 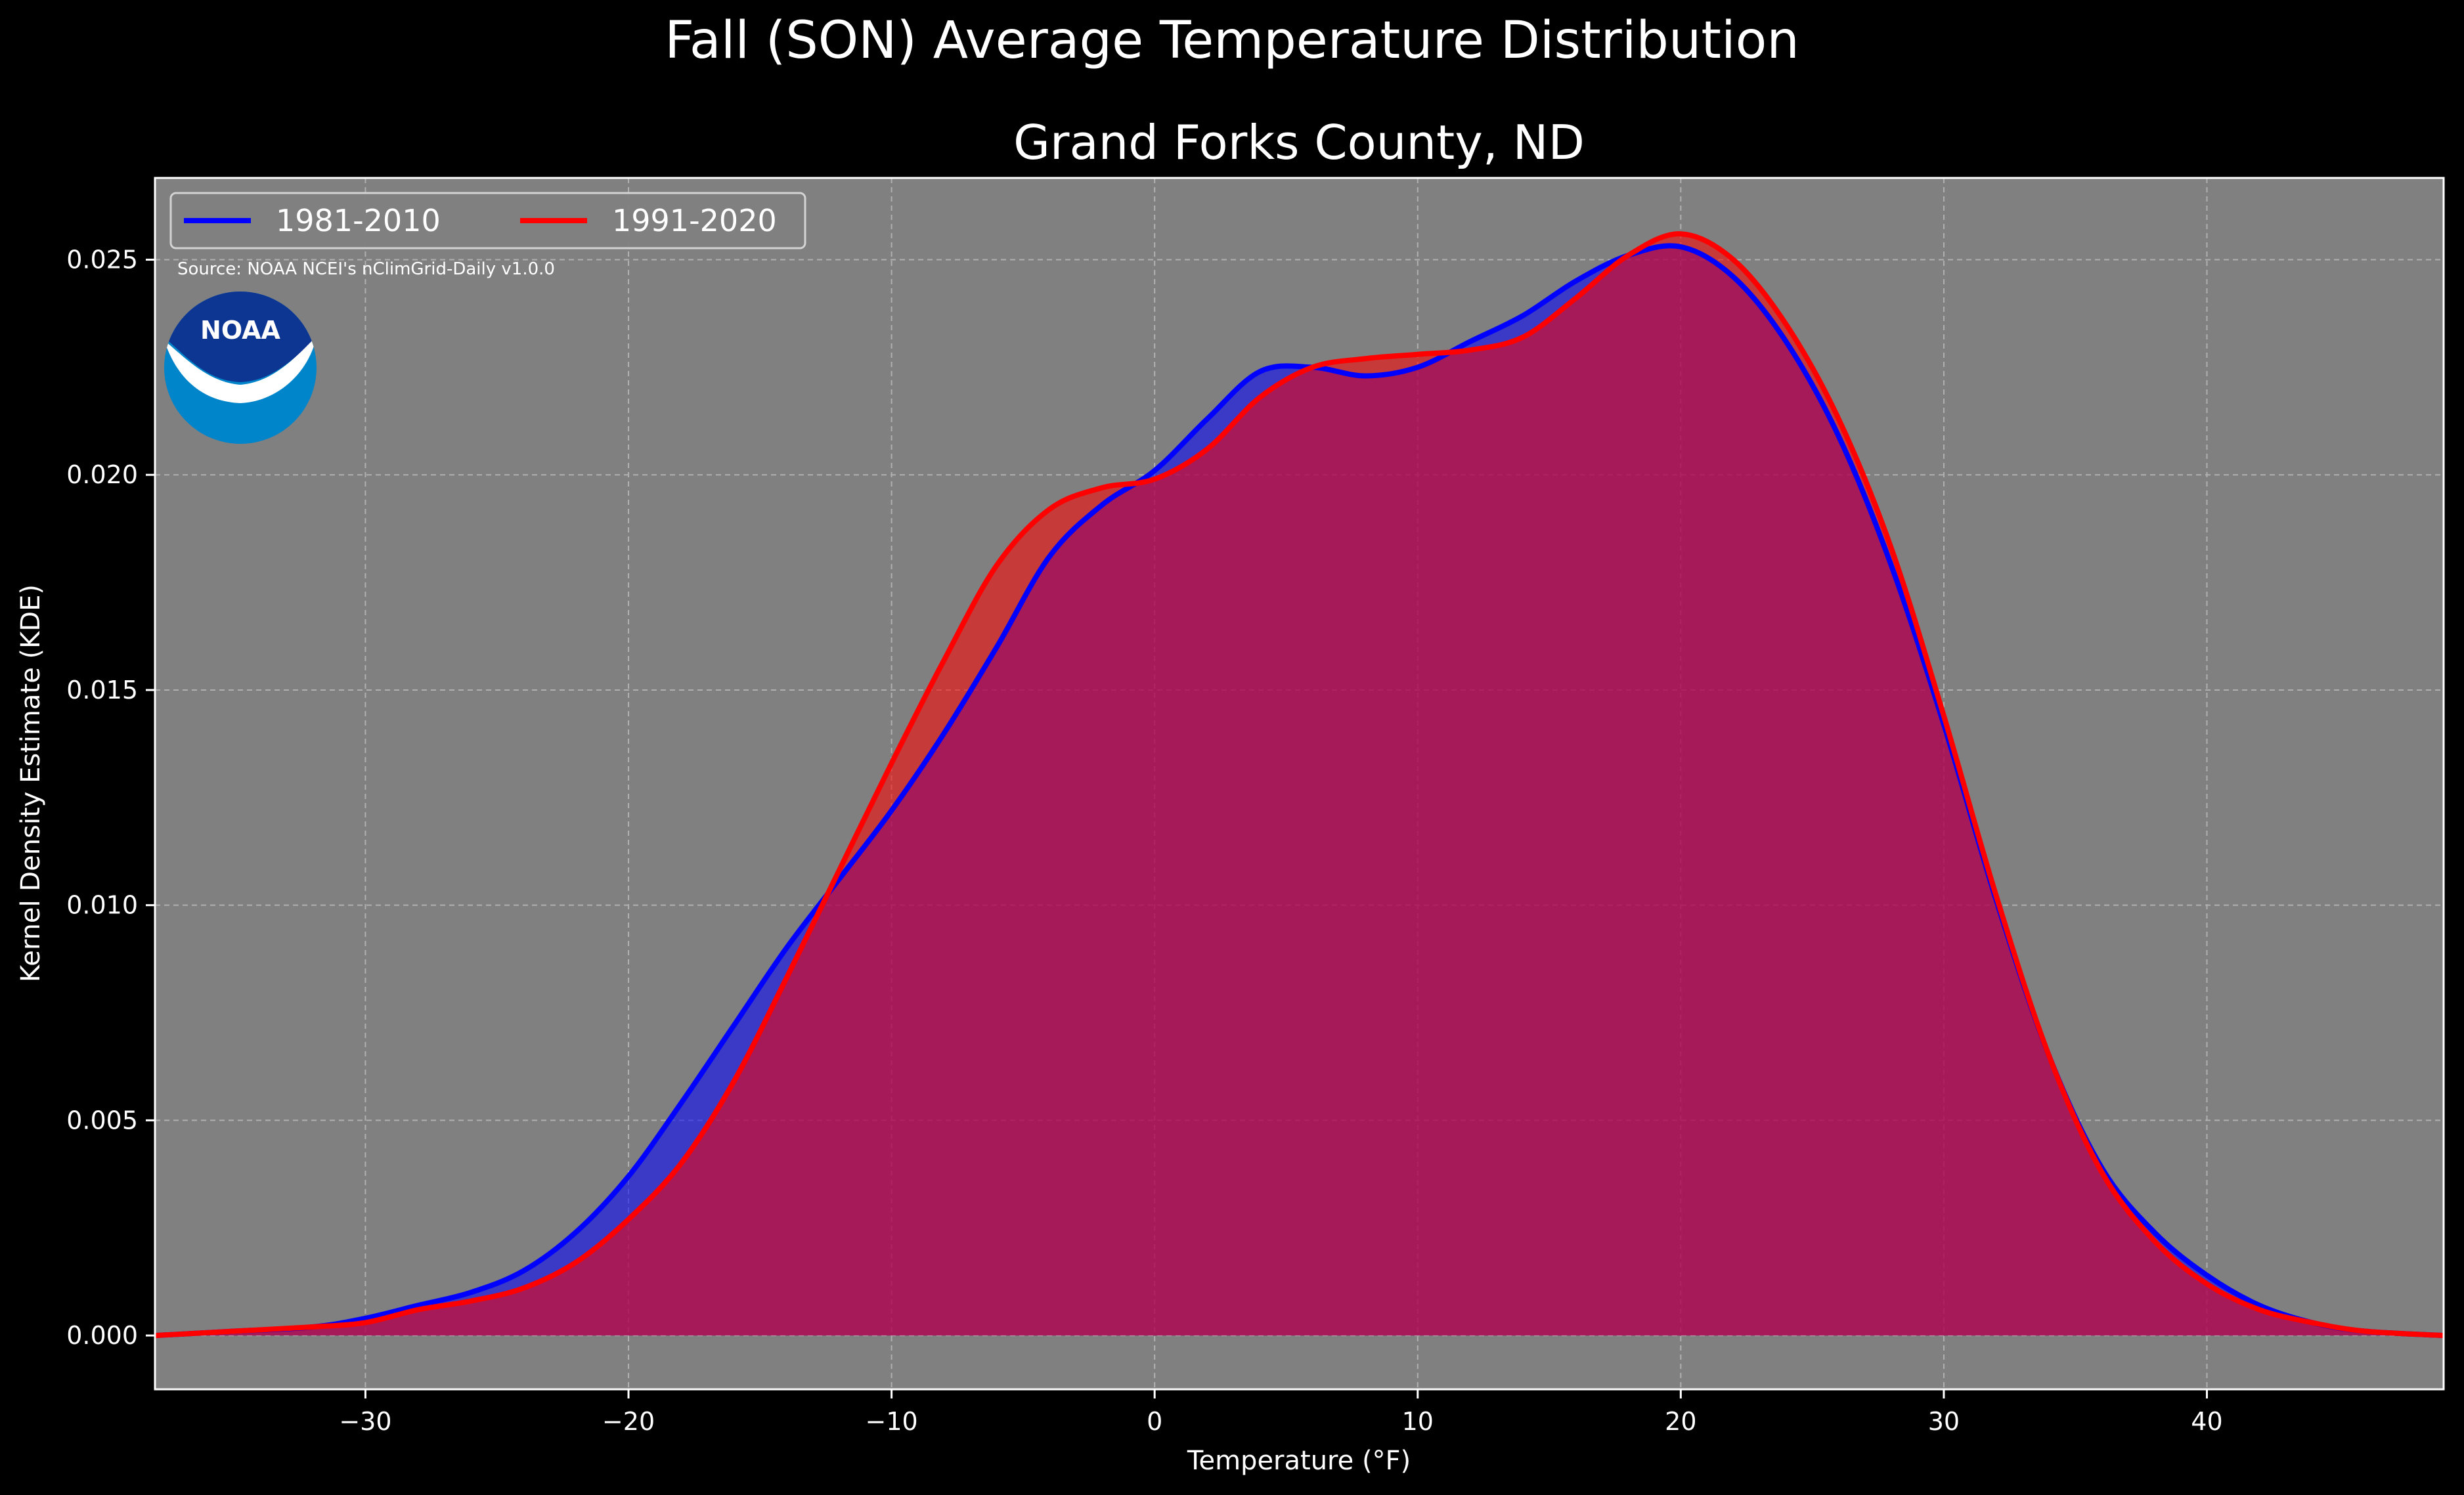 What do you see at coordinates (240, 330) in the screenshot?
I see `noaa-logo-text: NOAA` at bounding box center [240, 330].